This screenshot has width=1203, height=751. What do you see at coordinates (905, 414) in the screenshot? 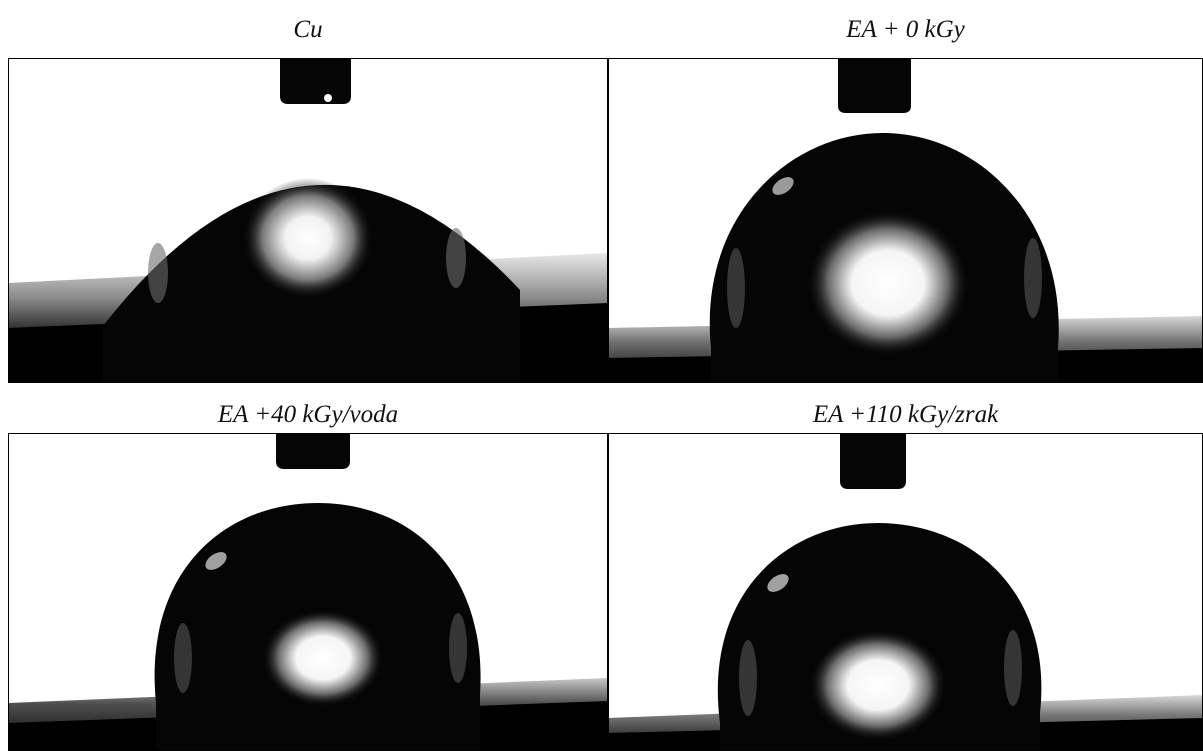
I see `caption-ea-110-kgy-zrak: EA +110 kGy/zrak` at bounding box center [905, 414].